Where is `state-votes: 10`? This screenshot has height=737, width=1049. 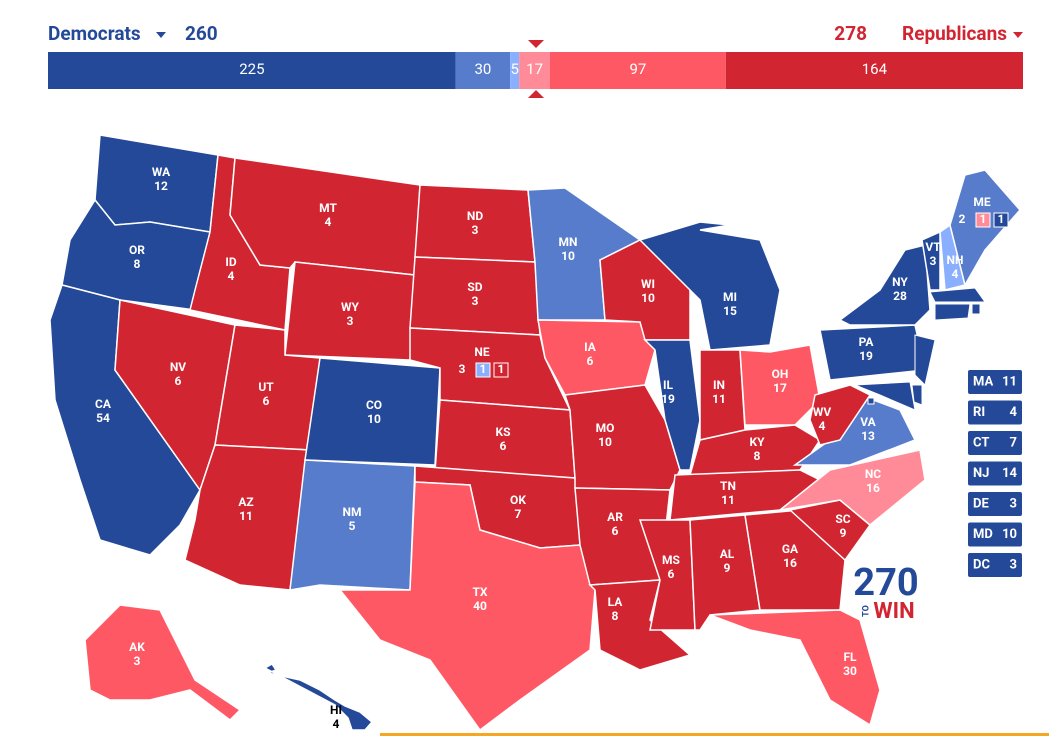
state-votes: 10 is located at coordinates (568, 256).